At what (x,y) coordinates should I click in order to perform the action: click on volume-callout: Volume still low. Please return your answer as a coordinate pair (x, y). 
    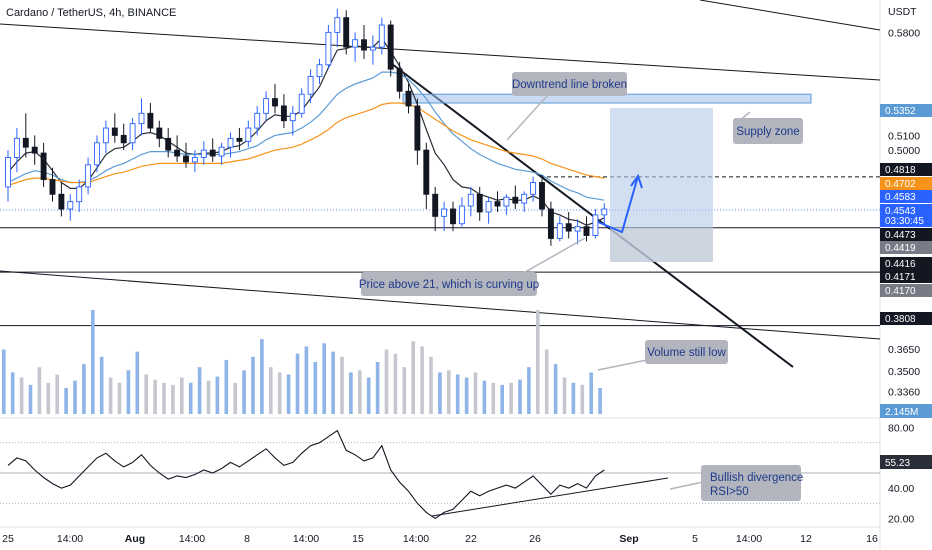
    Looking at the image, I should click on (662, 355).